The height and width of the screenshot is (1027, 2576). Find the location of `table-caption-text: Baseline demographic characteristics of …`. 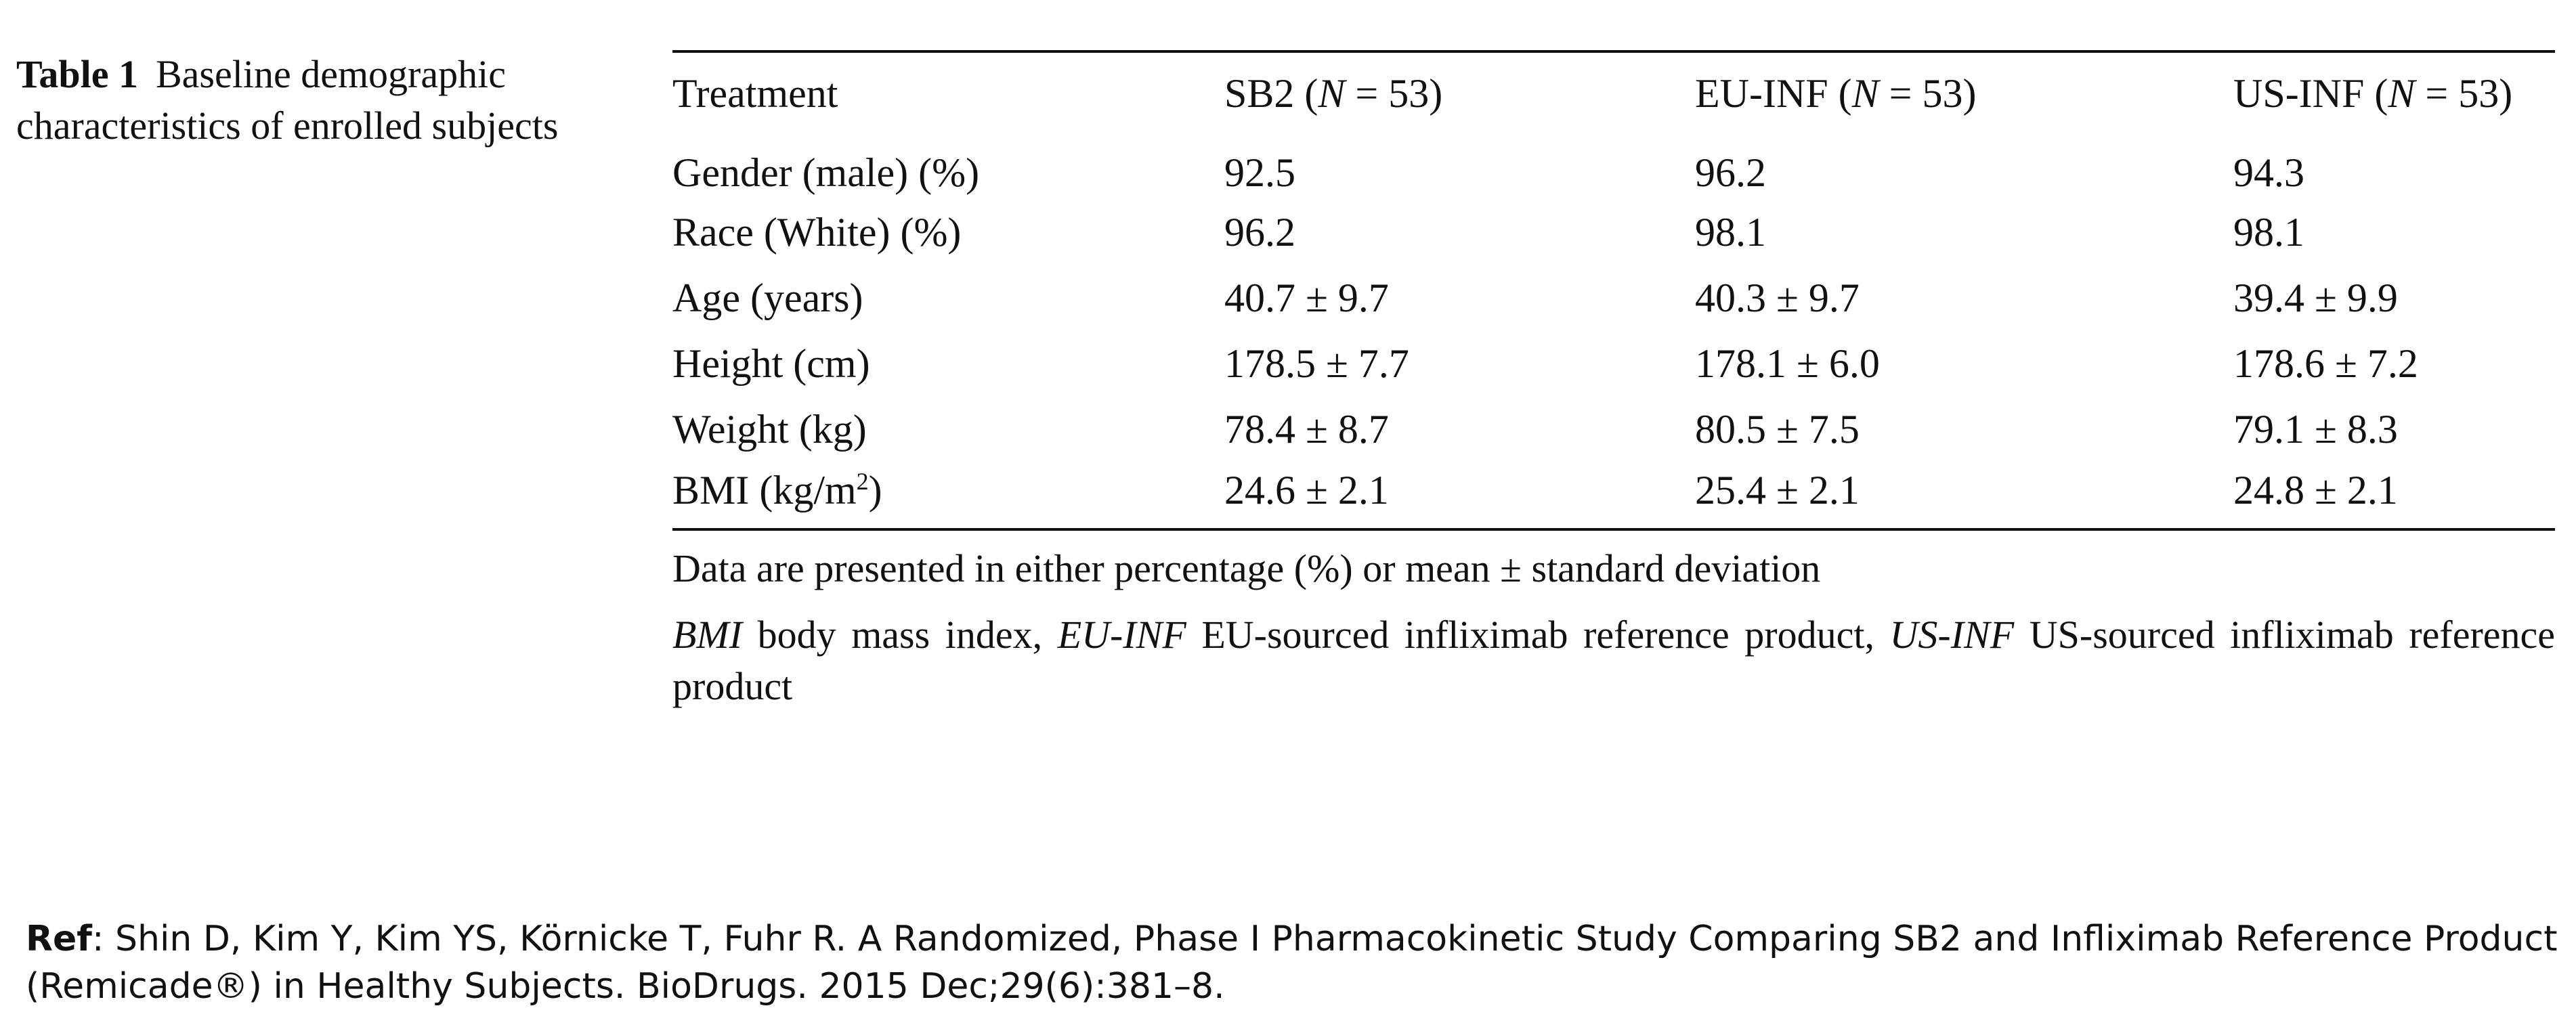

table-caption-text: Baseline demographic characteristics of … is located at coordinates (287, 100).